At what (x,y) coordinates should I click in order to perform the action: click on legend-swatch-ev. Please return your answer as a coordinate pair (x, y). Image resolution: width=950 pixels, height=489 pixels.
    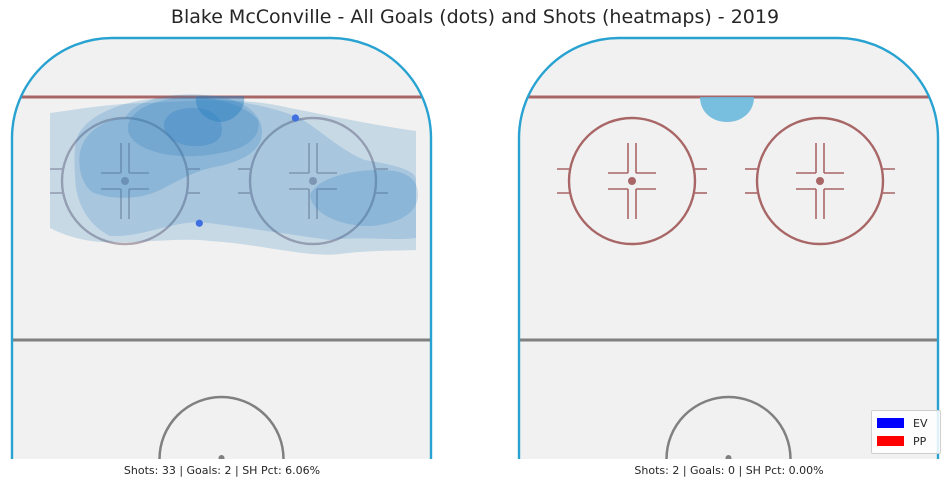
    Looking at the image, I should click on (890, 423).